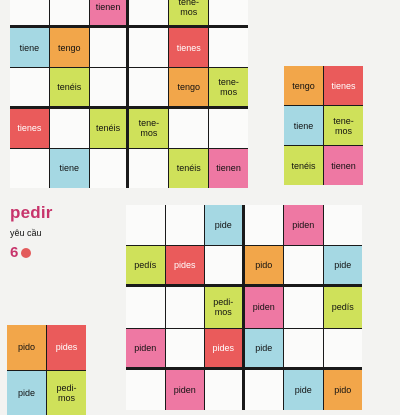  I want to click on section-number: 6, so click(14, 252).